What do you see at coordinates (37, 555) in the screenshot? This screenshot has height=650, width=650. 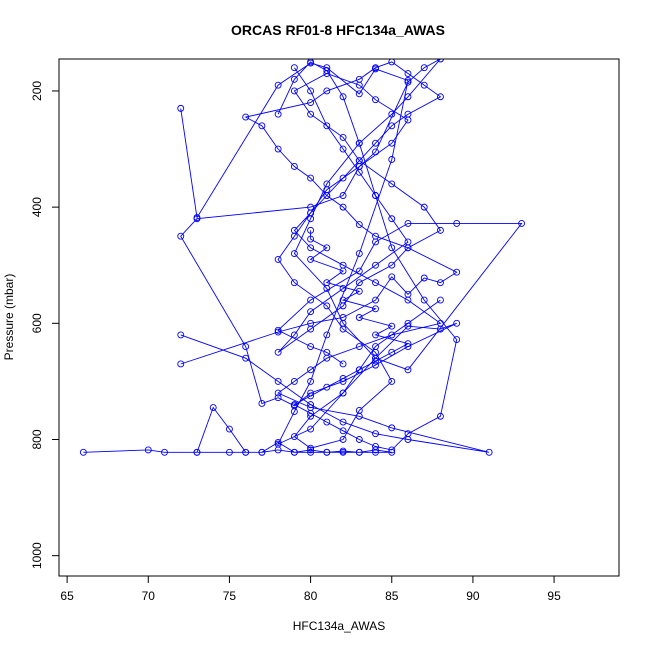 I see `y-tick-label: 1000` at bounding box center [37, 555].